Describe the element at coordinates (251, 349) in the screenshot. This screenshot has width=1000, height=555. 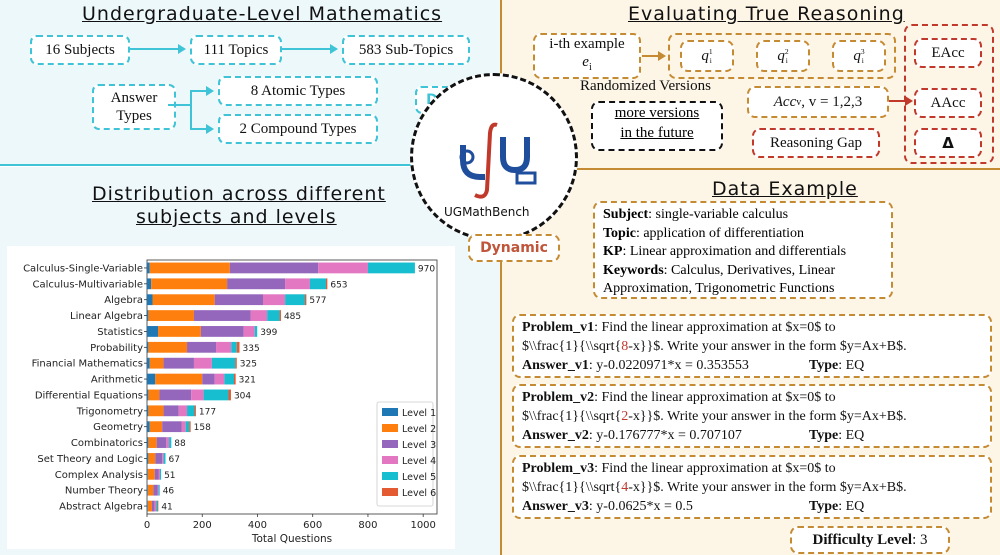
I see `total-label: 335` at that location.